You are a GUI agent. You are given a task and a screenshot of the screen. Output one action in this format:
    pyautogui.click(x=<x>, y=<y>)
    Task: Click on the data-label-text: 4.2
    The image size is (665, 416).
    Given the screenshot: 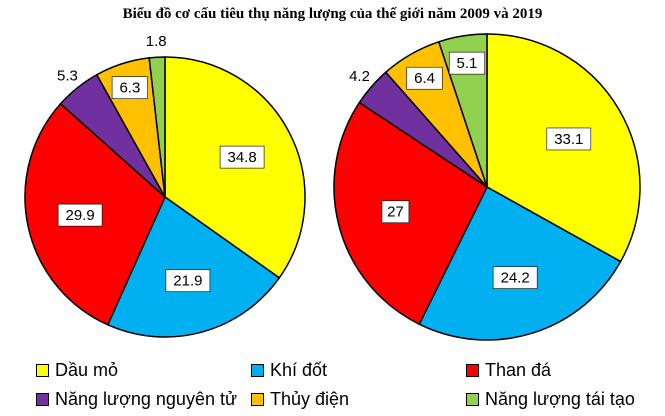 What is the action you would take?
    pyautogui.click(x=359, y=76)
    